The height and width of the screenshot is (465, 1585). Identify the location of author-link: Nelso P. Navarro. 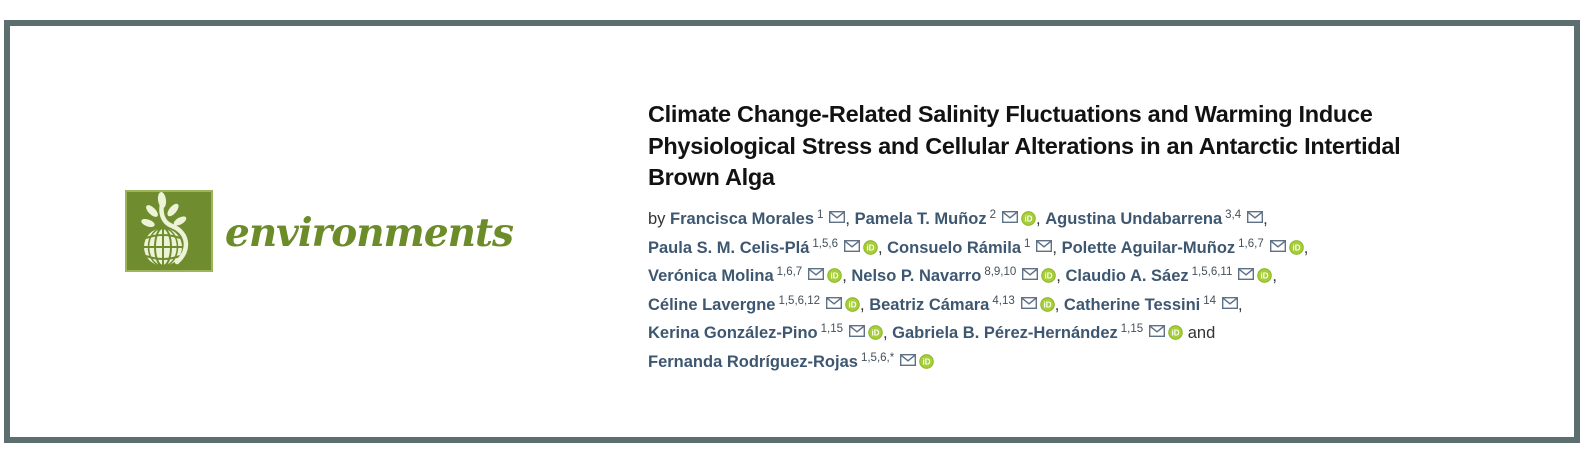
(916, 276).